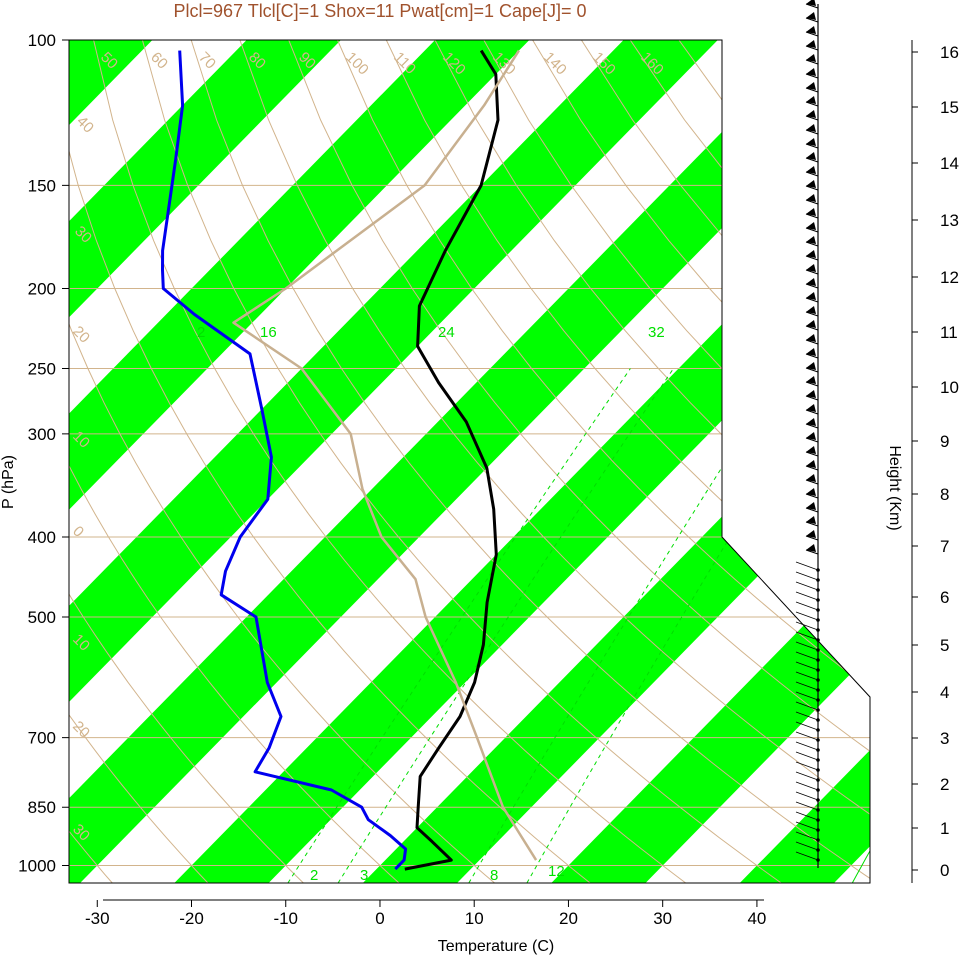 This screenshot has height=957, width=961. What do you see at coordinates (938, 626) in the screenshot?
I see `mixing-ratio-line` at bounding box center [938, 626].